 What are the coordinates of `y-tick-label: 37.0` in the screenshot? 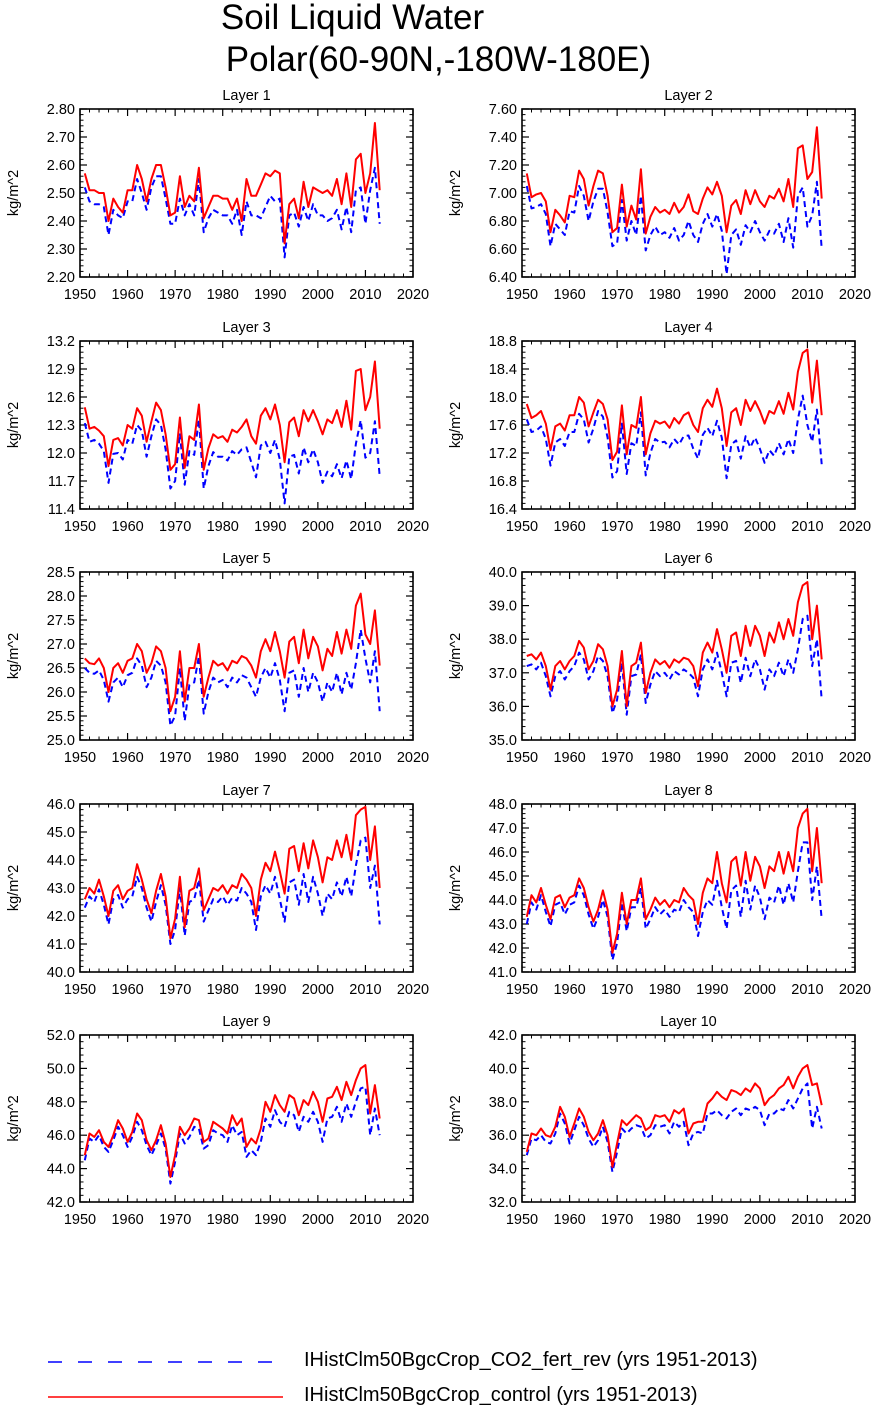 It's located at (503, 674).